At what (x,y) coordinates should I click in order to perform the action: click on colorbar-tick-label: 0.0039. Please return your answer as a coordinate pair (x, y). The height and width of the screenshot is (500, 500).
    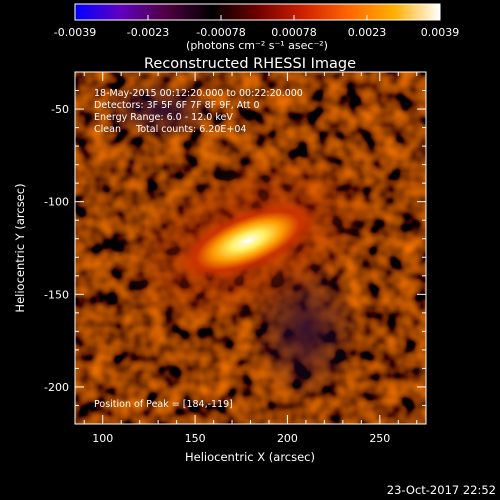
    Looking at the image, I should click on (440, 32).